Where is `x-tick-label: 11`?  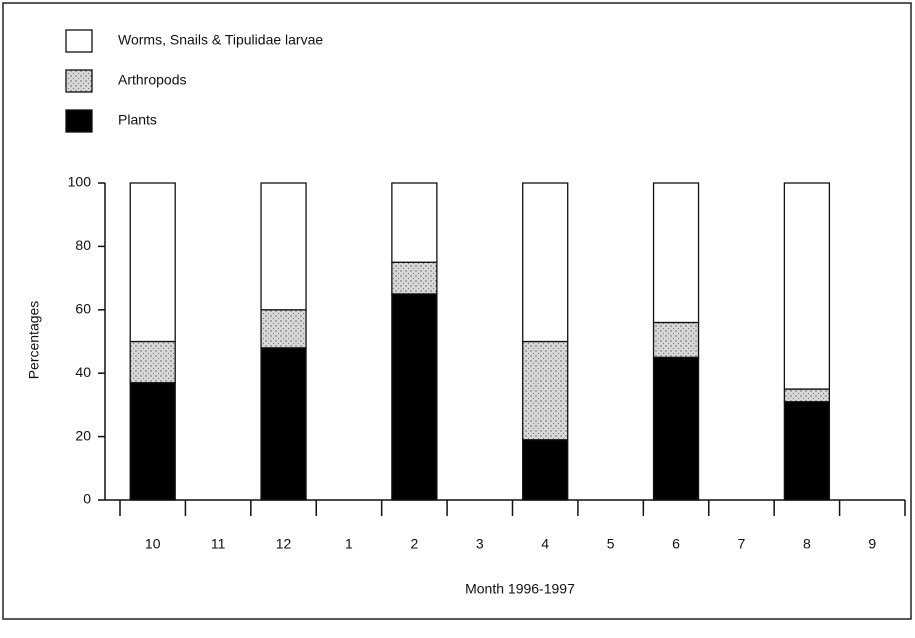 x-tick-label: 11 is located at coordinates (218, 544).